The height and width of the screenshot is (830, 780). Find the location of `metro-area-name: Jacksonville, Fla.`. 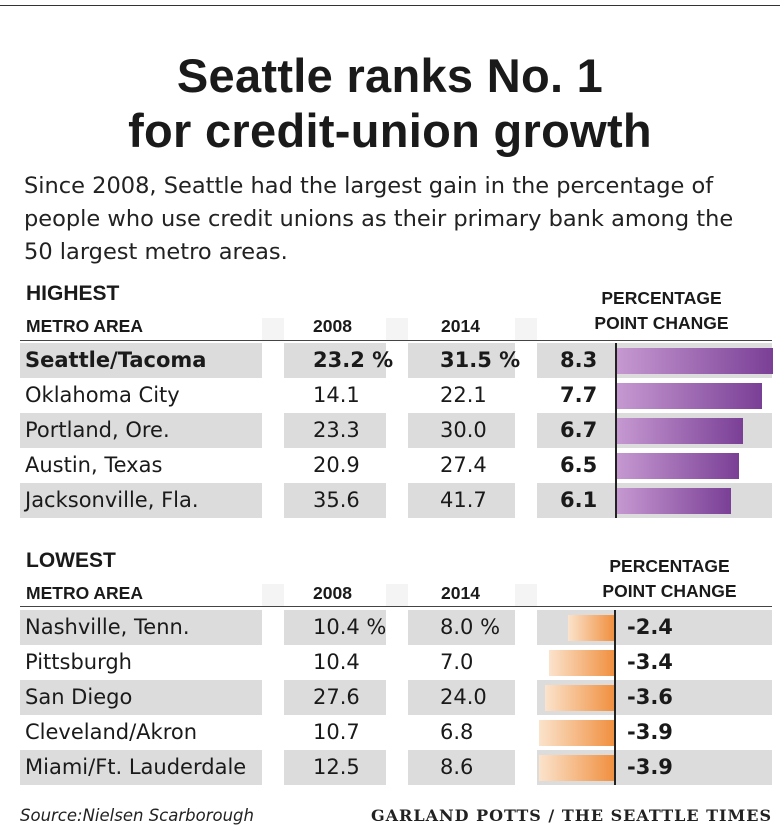

metro-area-name: Jacksonville, Fla. is located at coordinates (112, 500).